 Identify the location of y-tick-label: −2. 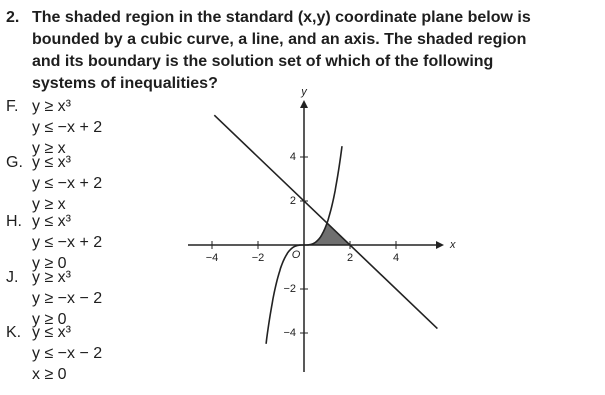
(289, 289).